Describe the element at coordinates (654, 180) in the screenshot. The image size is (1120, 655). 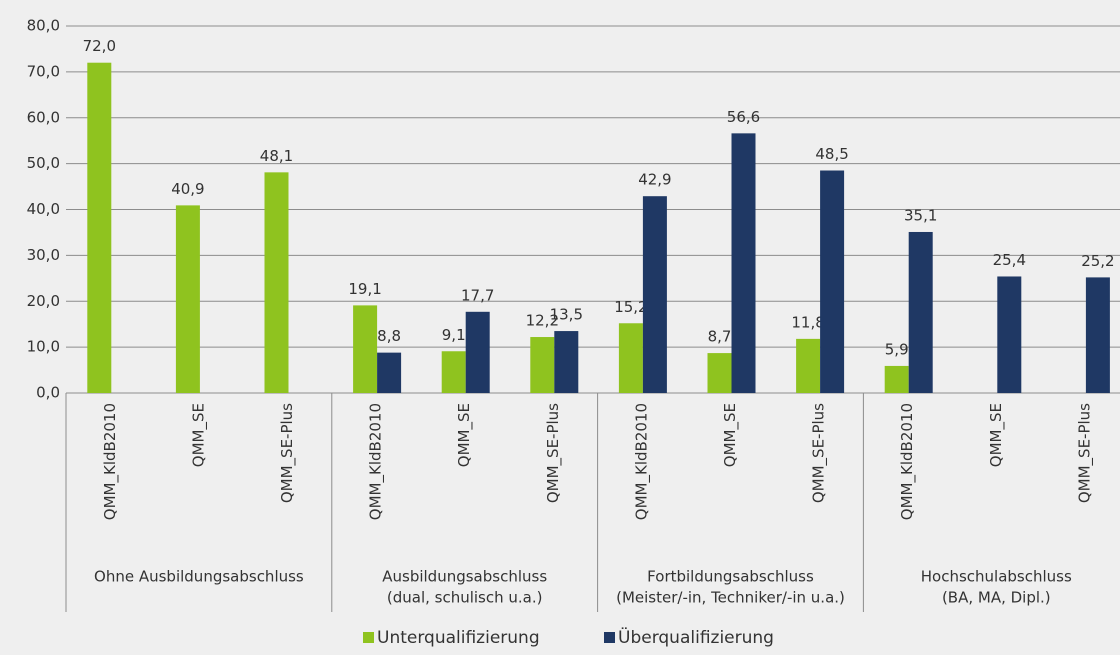
I see `value-label: 42,9` at that location.